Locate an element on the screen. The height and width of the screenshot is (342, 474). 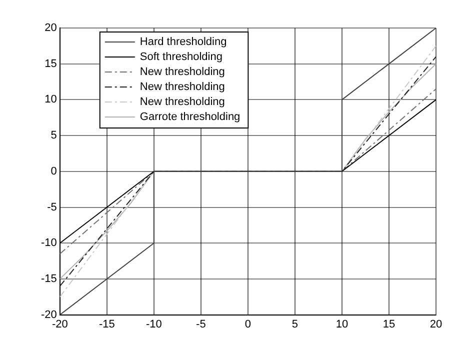
y-tick-label: 15 is located at coordinates (50, 64).